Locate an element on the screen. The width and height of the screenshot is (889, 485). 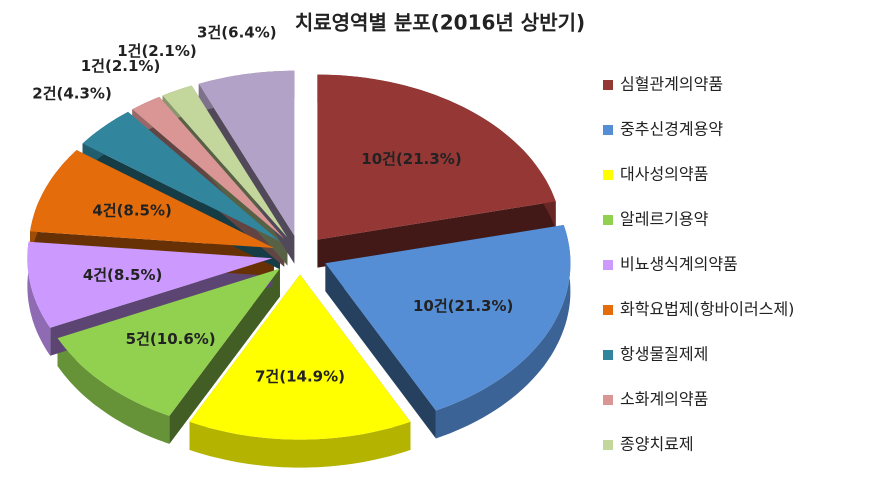
data-label: 2건(4.3%) is located at coordinates (72, 94).